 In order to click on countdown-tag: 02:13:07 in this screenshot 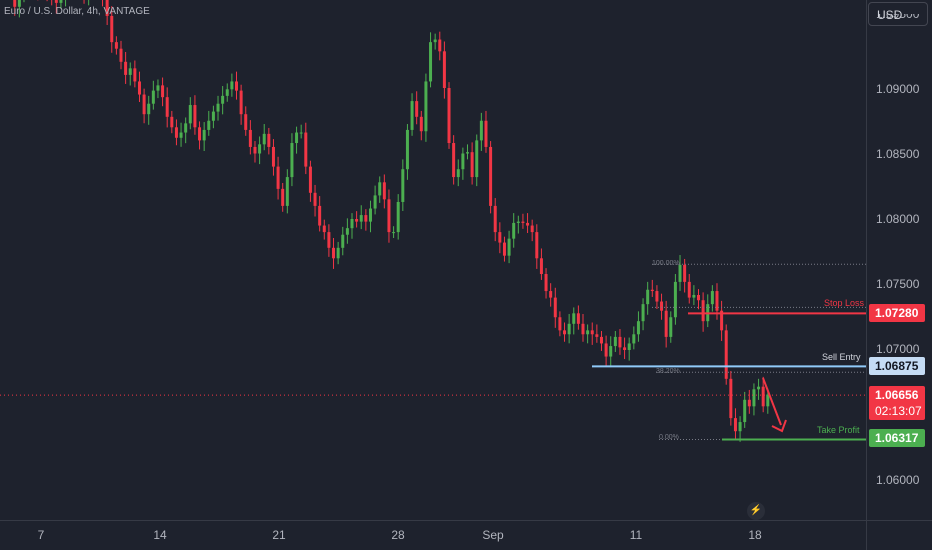, I will do `click(897, 411)`.